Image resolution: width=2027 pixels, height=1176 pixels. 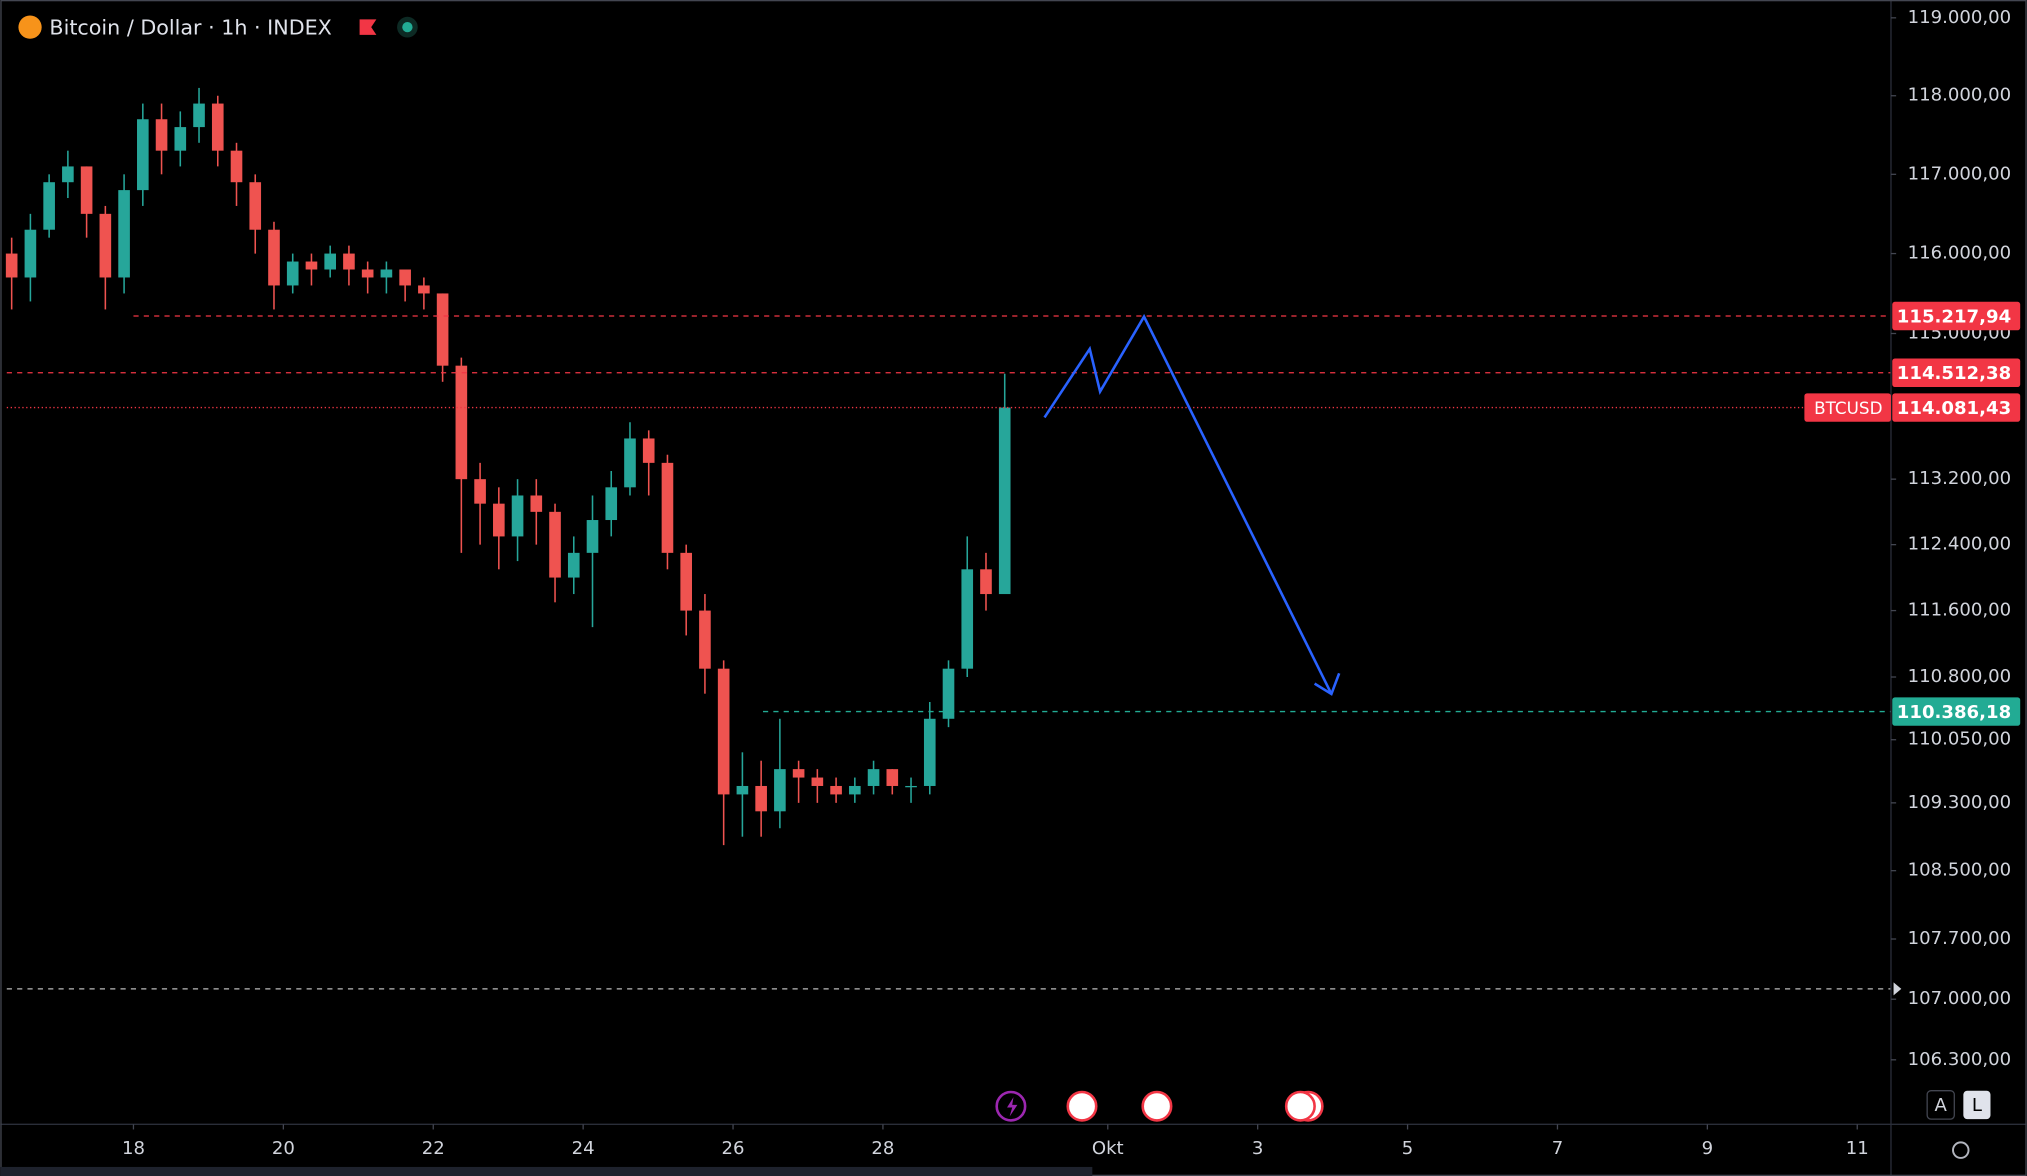 I want to click on symbol-tag-label: BTCUSD, so click(x=1848, y=408).